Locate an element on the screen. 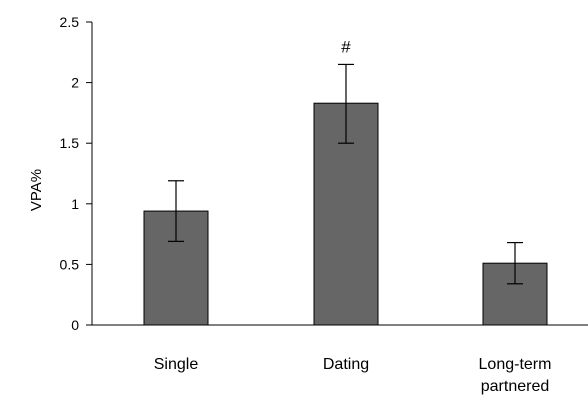  y-tick-label: 1.5 is located at coordinates (70, 143).